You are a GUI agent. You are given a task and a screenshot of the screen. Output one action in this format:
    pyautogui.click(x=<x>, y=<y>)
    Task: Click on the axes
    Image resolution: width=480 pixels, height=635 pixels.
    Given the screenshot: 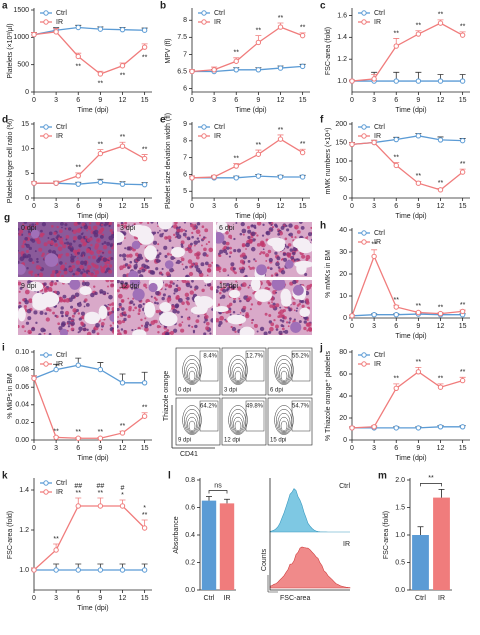 What is the action you would take?
    pyautogui.click(x=92, y=50)
    